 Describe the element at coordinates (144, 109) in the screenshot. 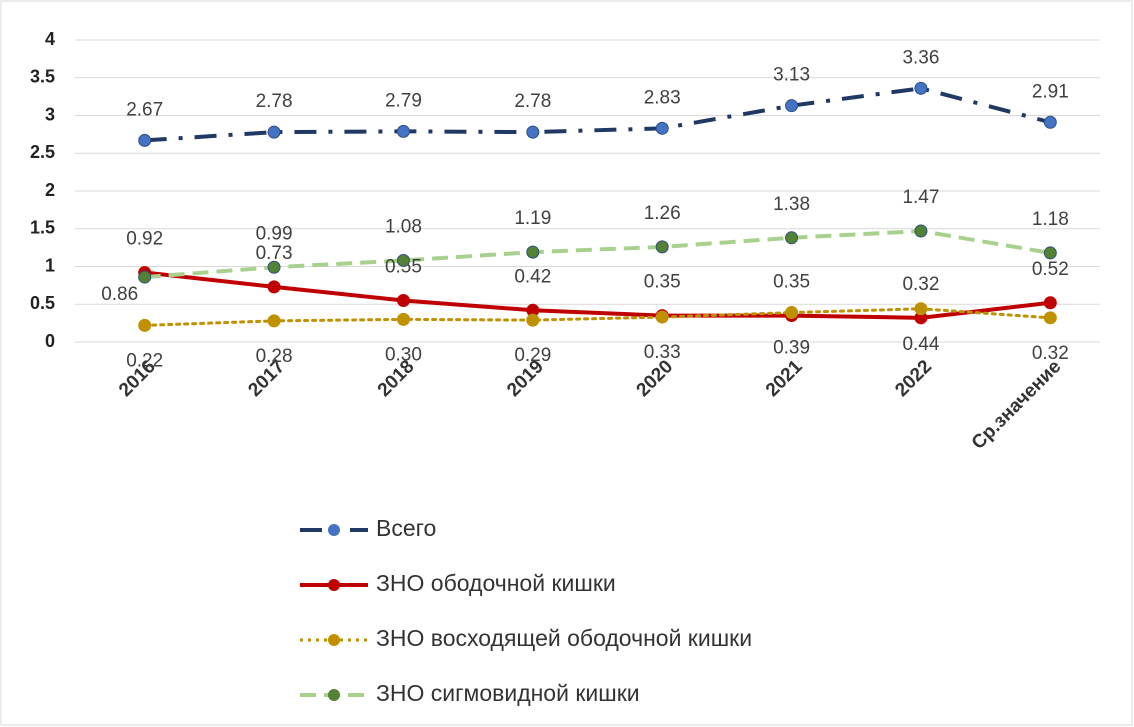

I see `data-label: 2.67` at that location.